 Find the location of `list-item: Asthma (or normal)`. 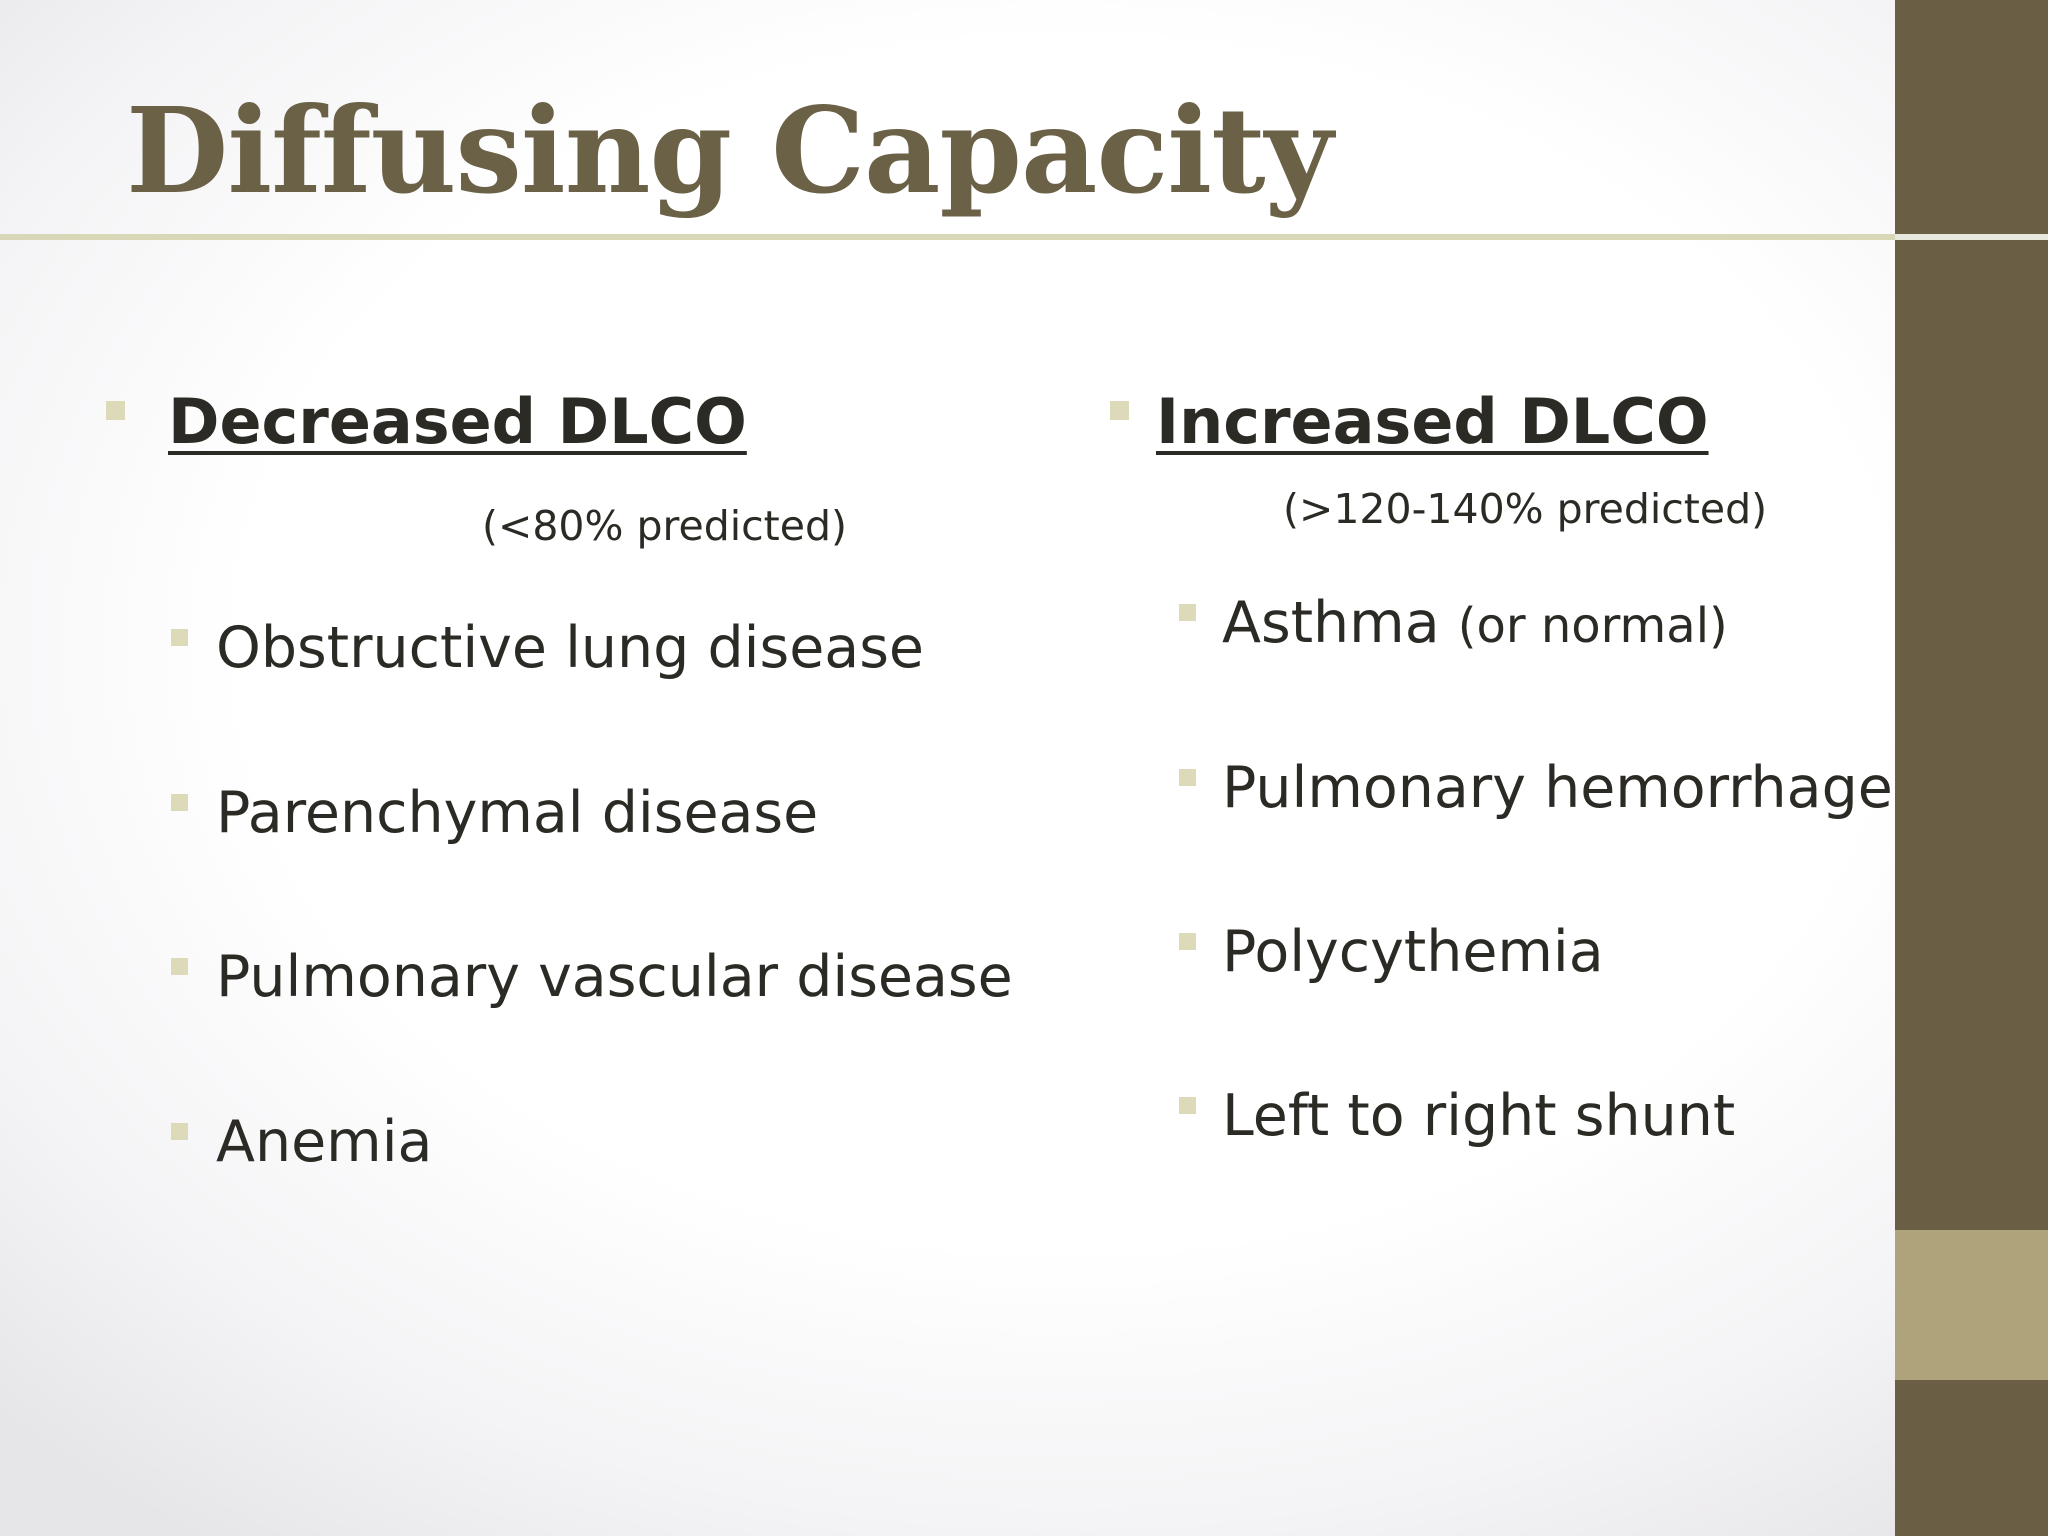

list-item: Asthma (or normal) is located at coordinates (1475, 623).